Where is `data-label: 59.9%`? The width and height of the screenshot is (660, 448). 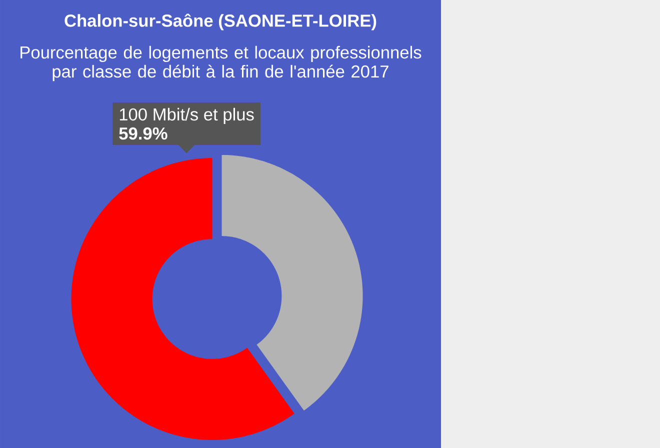 data-label: 59.9% is located at coordinates (143, 133).